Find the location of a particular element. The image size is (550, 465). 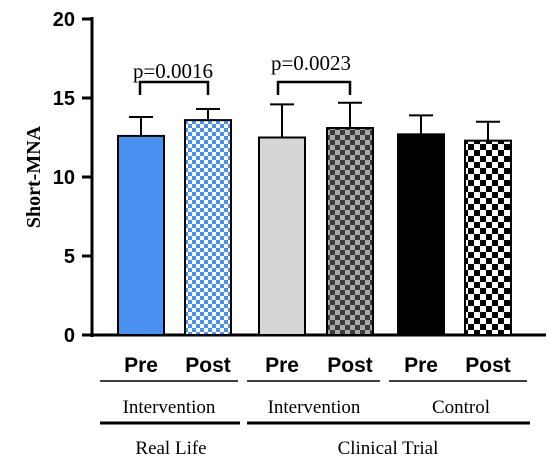

y-tick-label-15: 15 is located at coordinates (64, 99).